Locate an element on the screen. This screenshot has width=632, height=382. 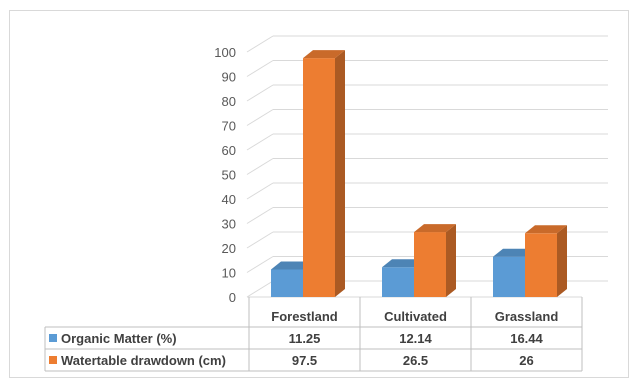
category-label-1: Cultivated is located at coordinates (415, 316).